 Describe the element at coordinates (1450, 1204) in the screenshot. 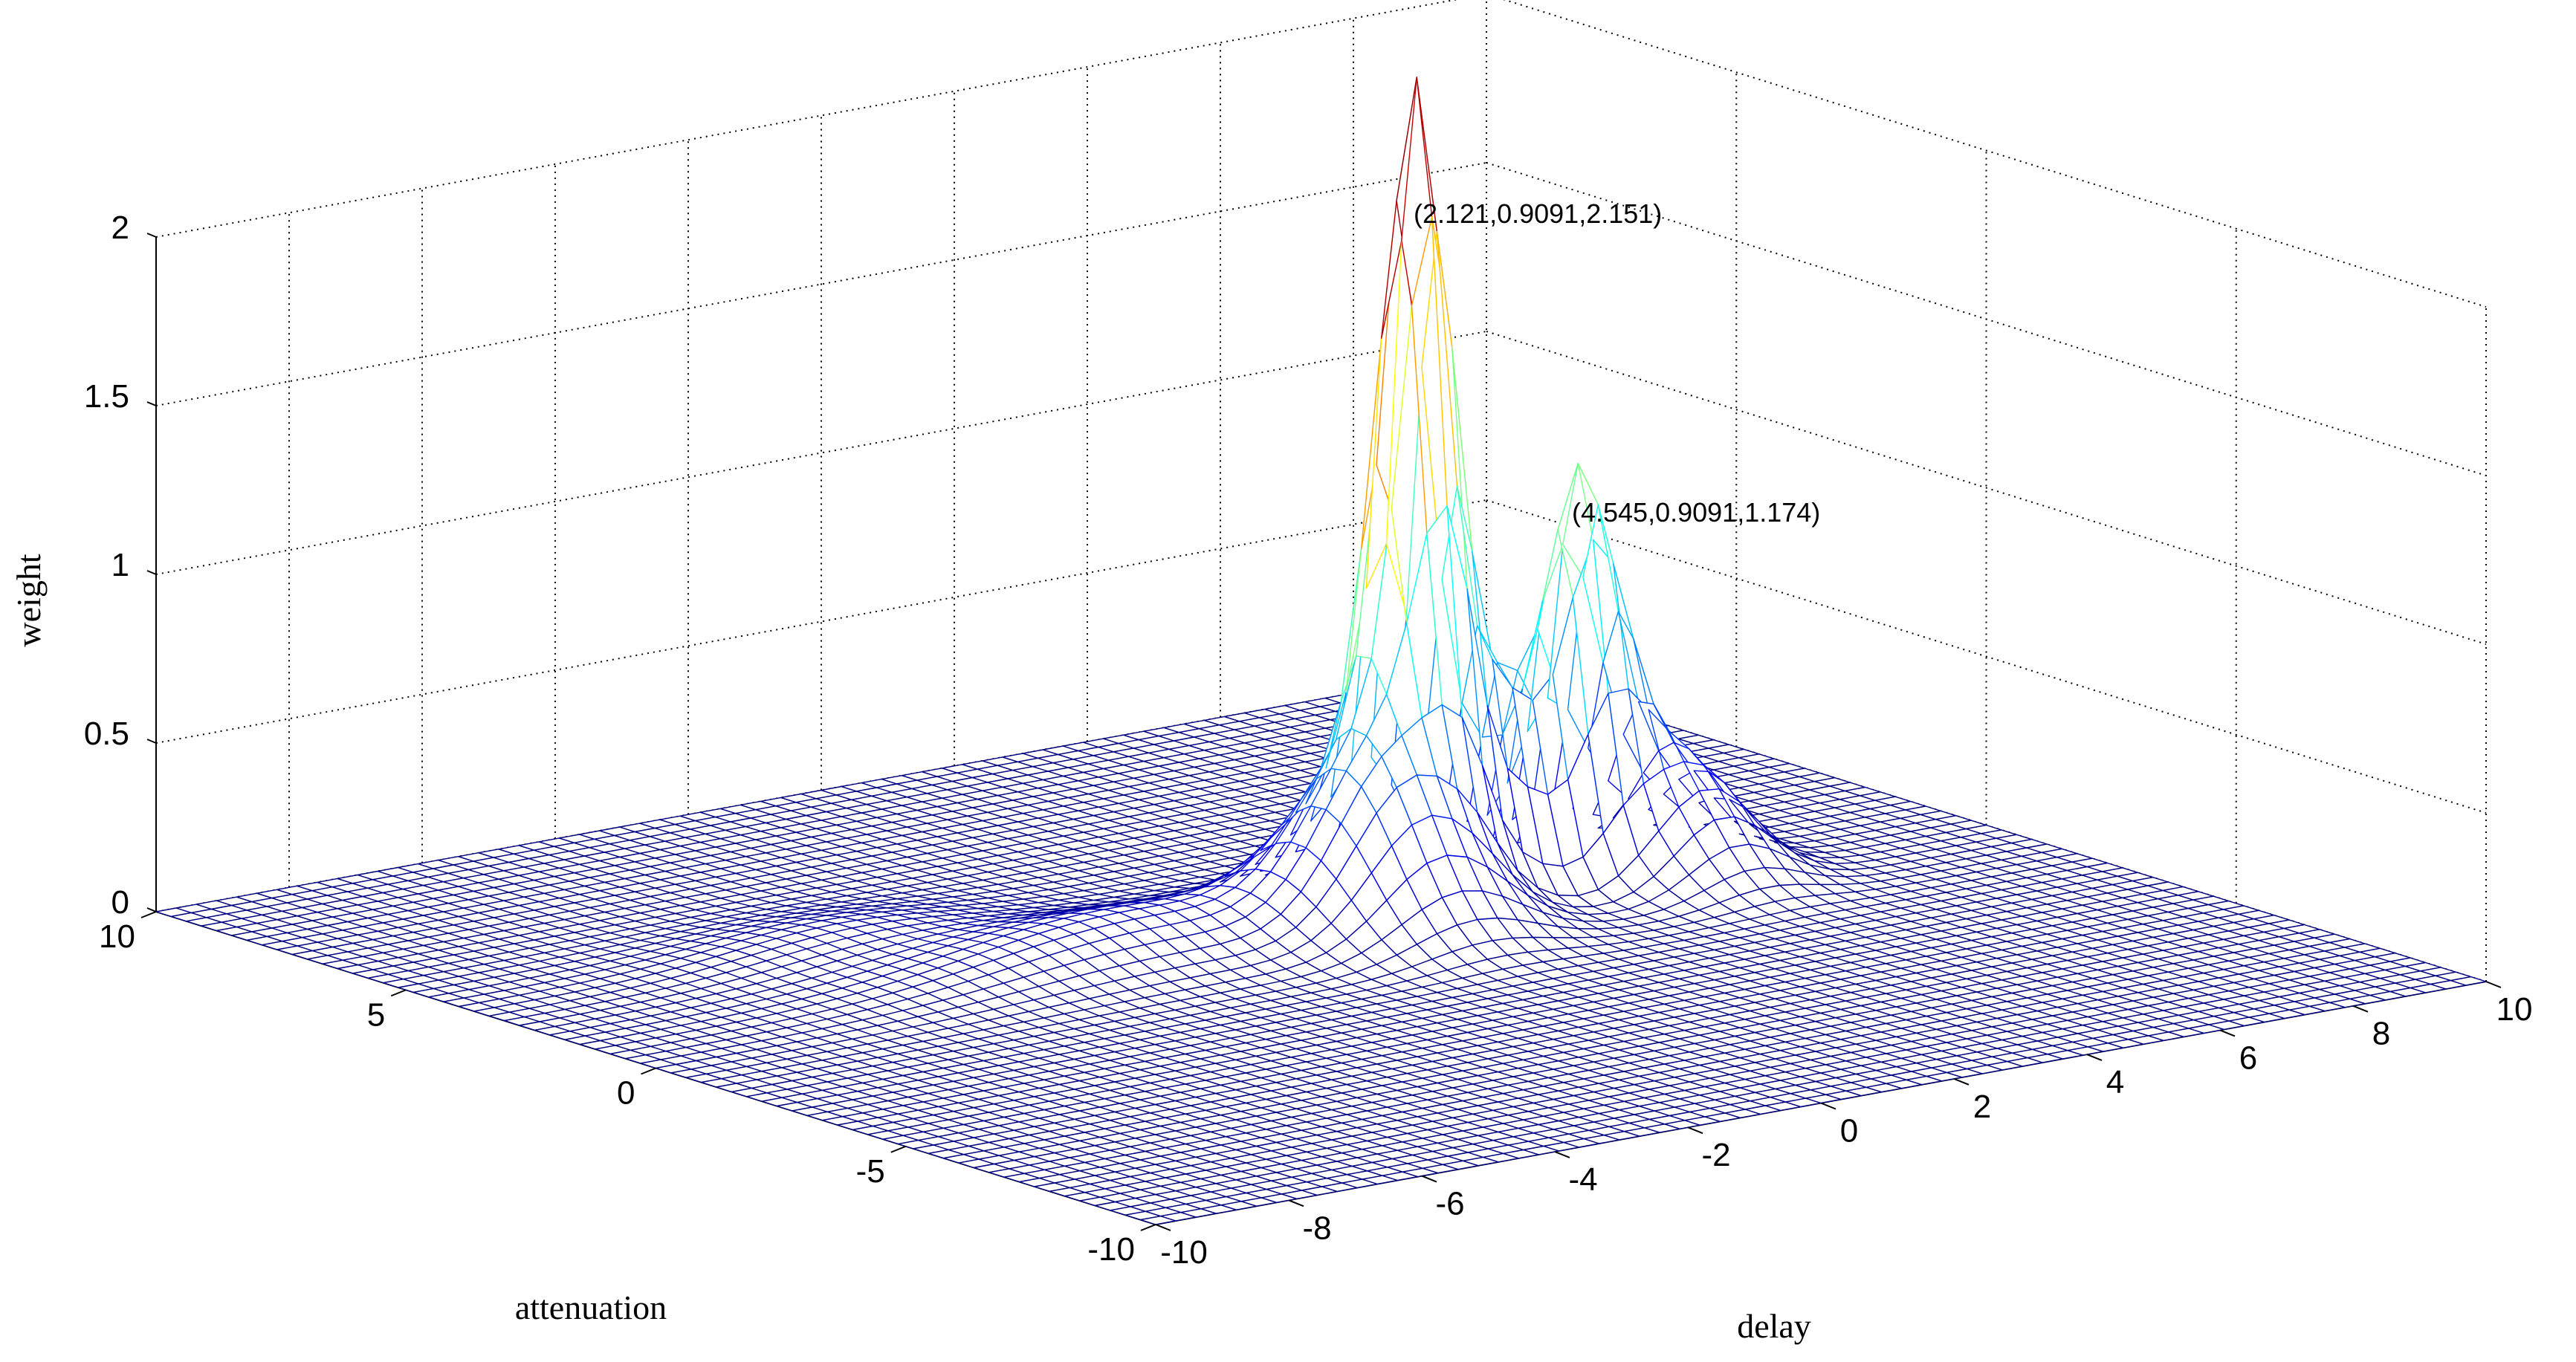

I see `x-tick-label: -6` at that location.